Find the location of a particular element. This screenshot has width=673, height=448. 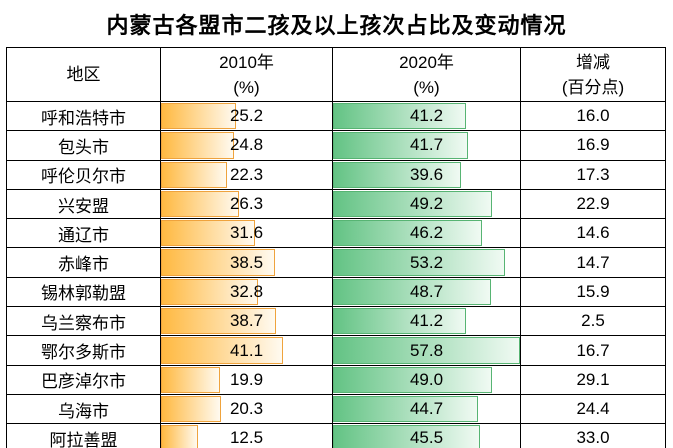

region-cell: 包头市 is located at coordinates (83, 145).